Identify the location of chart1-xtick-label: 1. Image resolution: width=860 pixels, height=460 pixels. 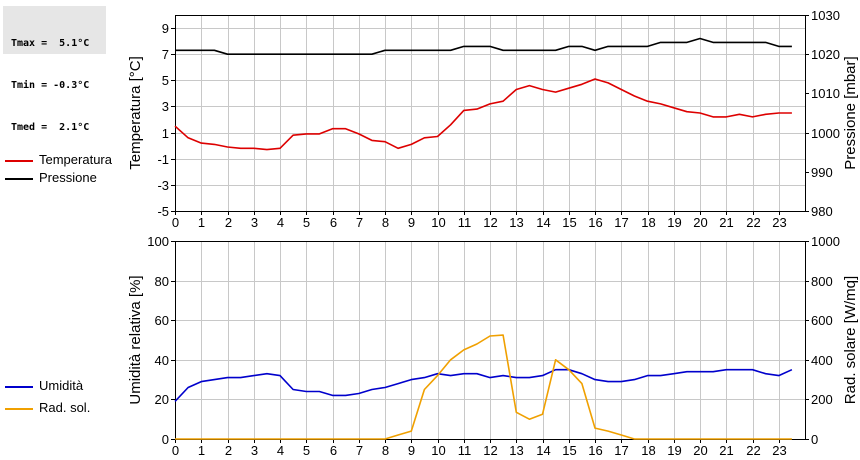
(201, 222).